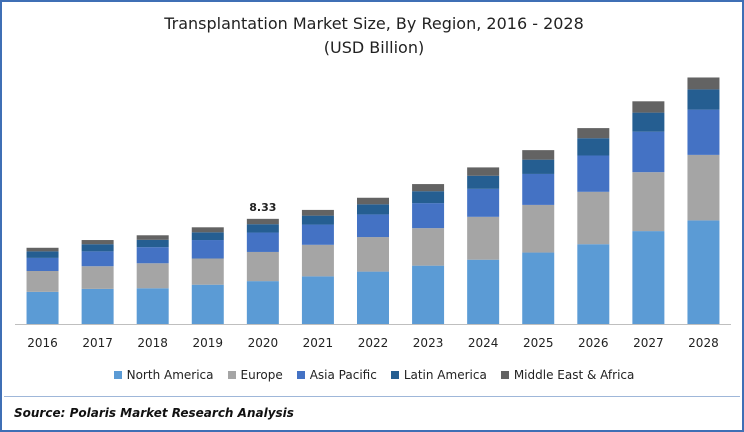  What do you see at coordinates (445, 375) in the screenshot?
I see `legend-label: Latin America` at bounding box center [445, 375].